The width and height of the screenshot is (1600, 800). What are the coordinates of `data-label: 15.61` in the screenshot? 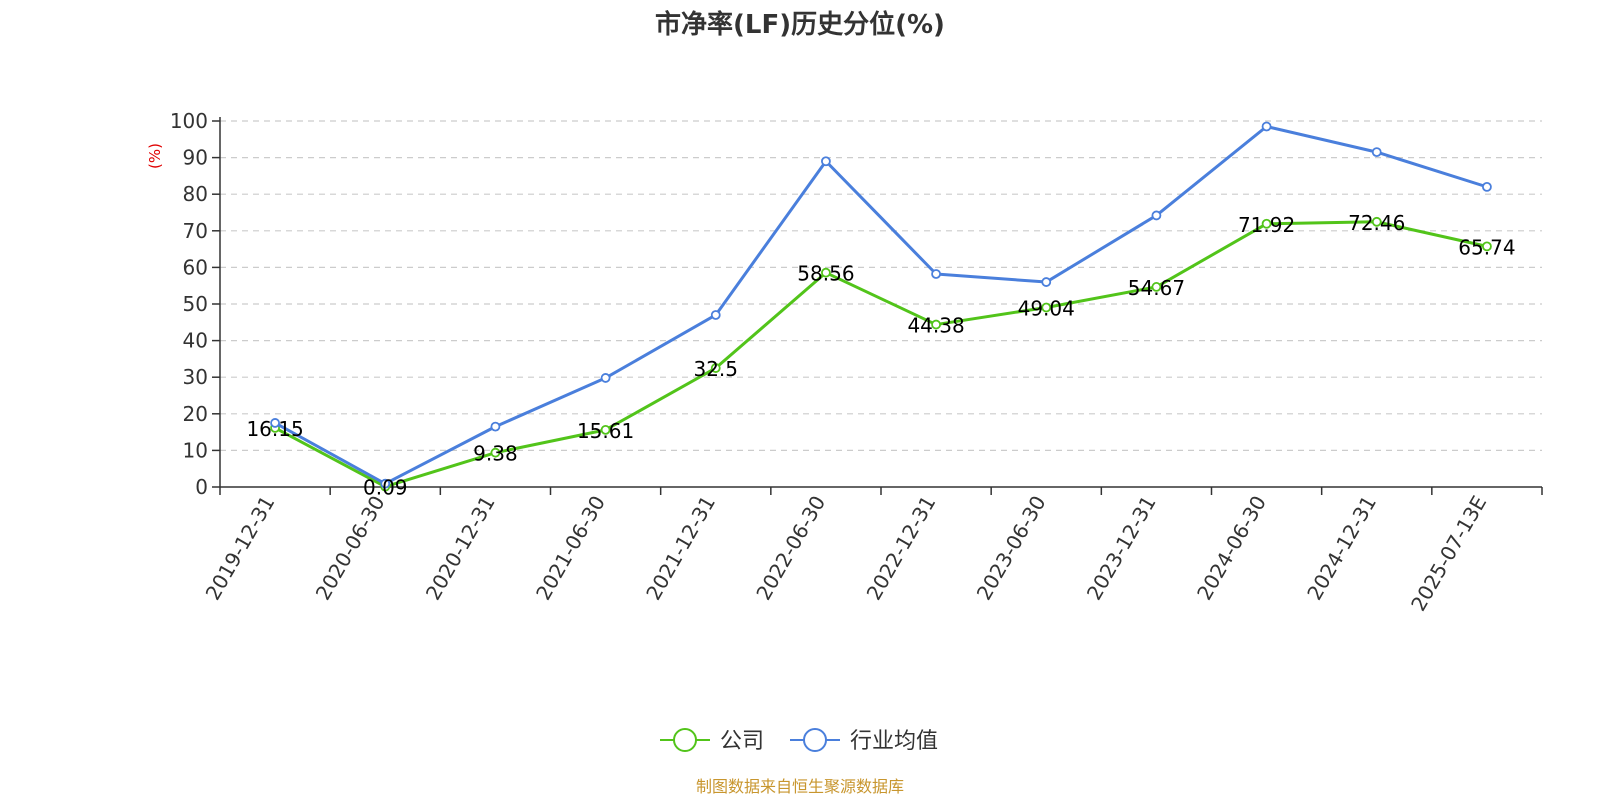 It's located at (605, 431).